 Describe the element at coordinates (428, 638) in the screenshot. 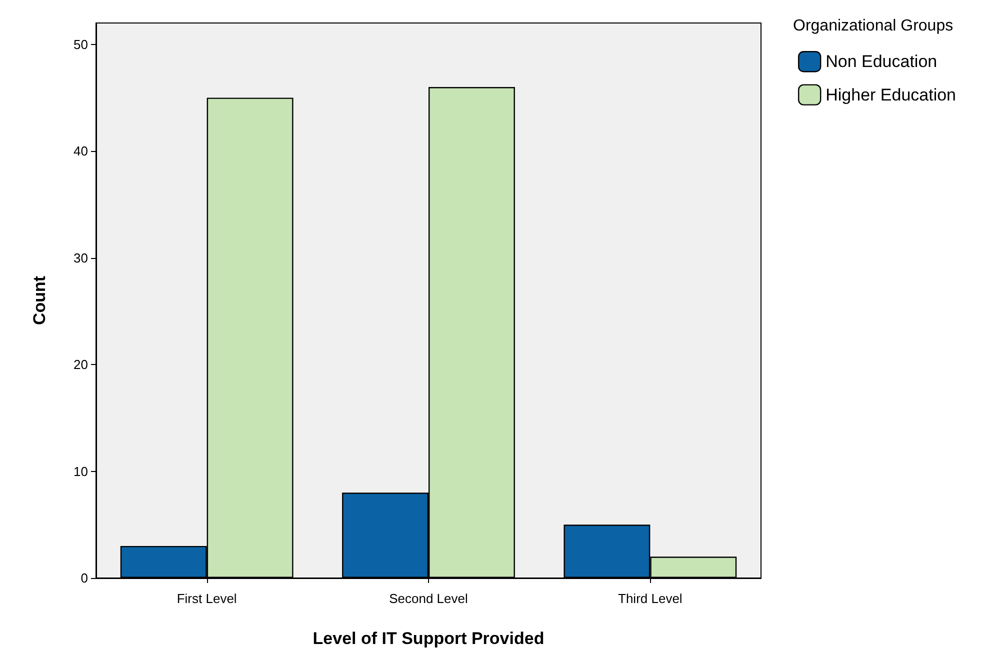

I see `x-axis-title: Level of IT Support Provided` at that location.